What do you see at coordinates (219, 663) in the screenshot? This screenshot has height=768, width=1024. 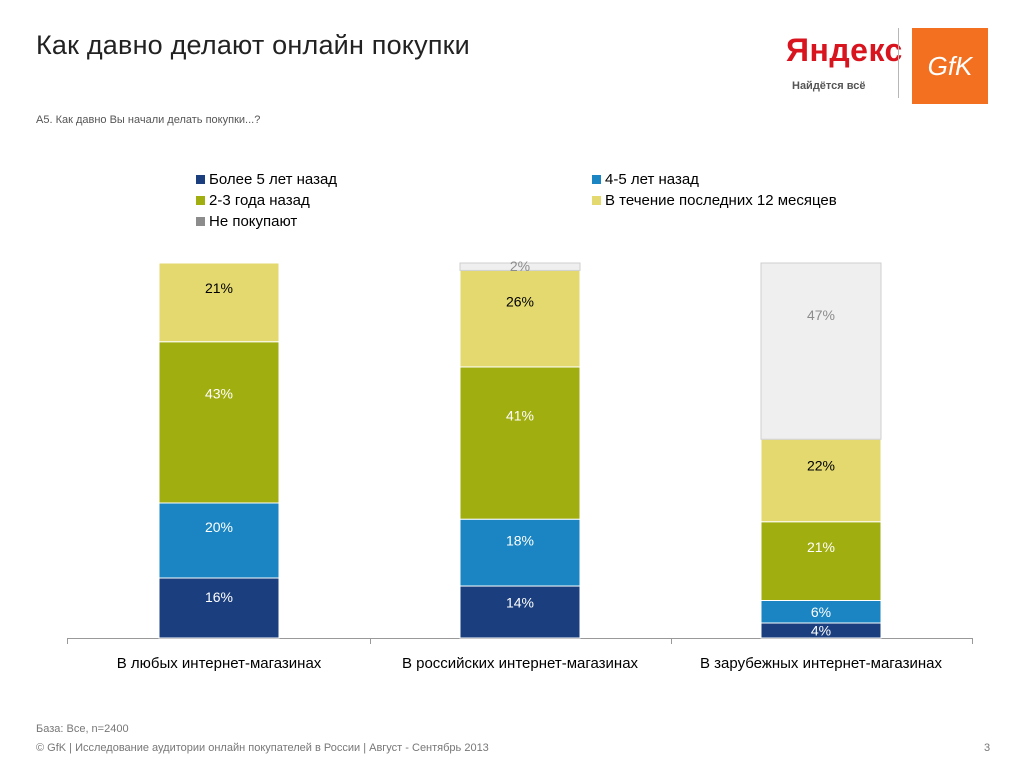 I see `category-label: В любых интернет-магазинах` at bounding box center [219, 663].